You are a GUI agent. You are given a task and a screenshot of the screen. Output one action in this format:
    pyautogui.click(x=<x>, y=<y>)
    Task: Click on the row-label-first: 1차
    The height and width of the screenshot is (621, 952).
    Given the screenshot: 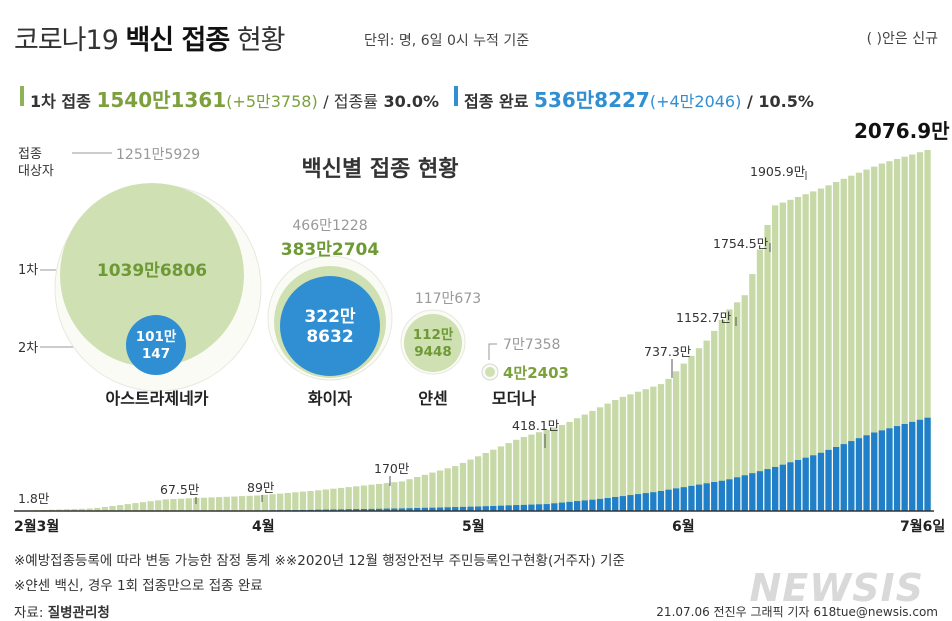 What is the action you would take?
    pyautogui.click(x=28, y=270)
    